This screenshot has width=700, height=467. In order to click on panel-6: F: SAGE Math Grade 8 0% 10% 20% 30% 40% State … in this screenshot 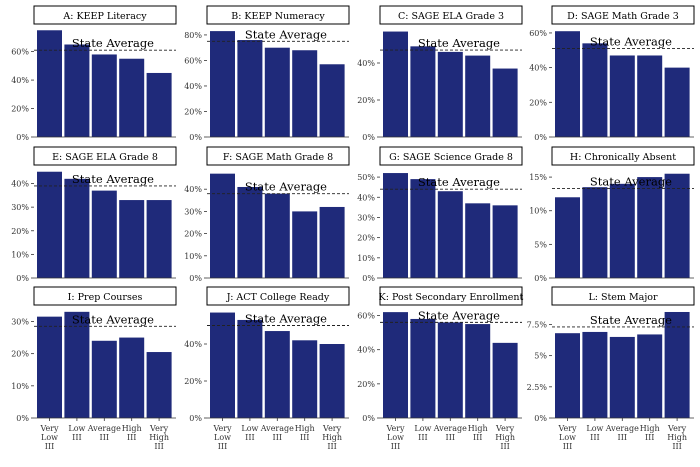, I will do `click(267, 214)`.